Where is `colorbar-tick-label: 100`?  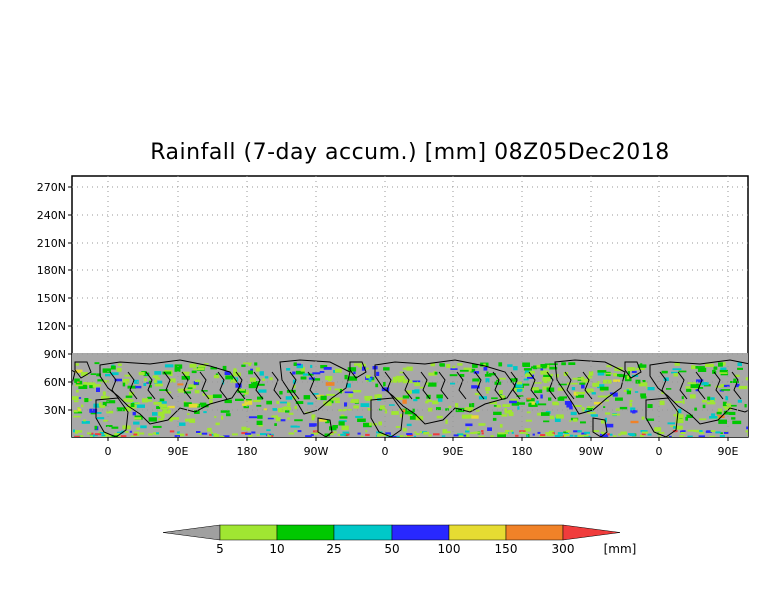 colorbar-tick-label: 100 is located at coordinates (449, 549).